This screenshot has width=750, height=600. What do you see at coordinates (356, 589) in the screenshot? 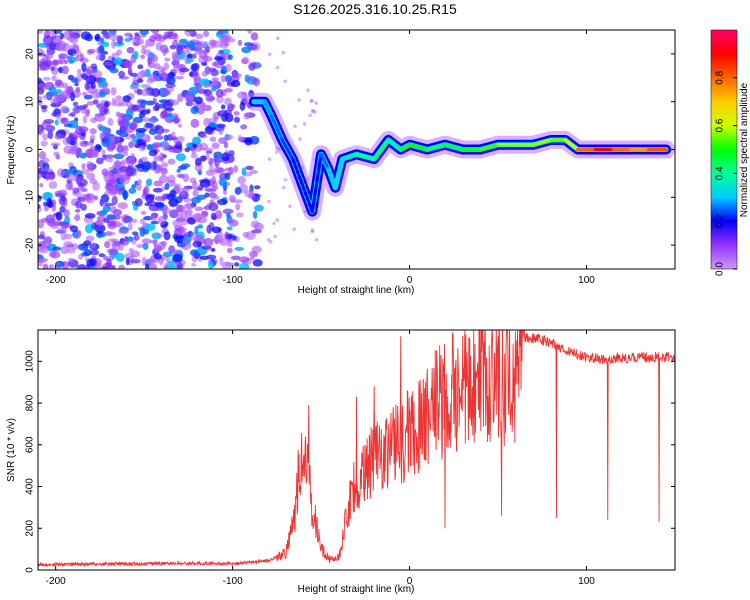
I see `snr-xlabel: Height of straight line (km)` at bounding box center [356, 589].